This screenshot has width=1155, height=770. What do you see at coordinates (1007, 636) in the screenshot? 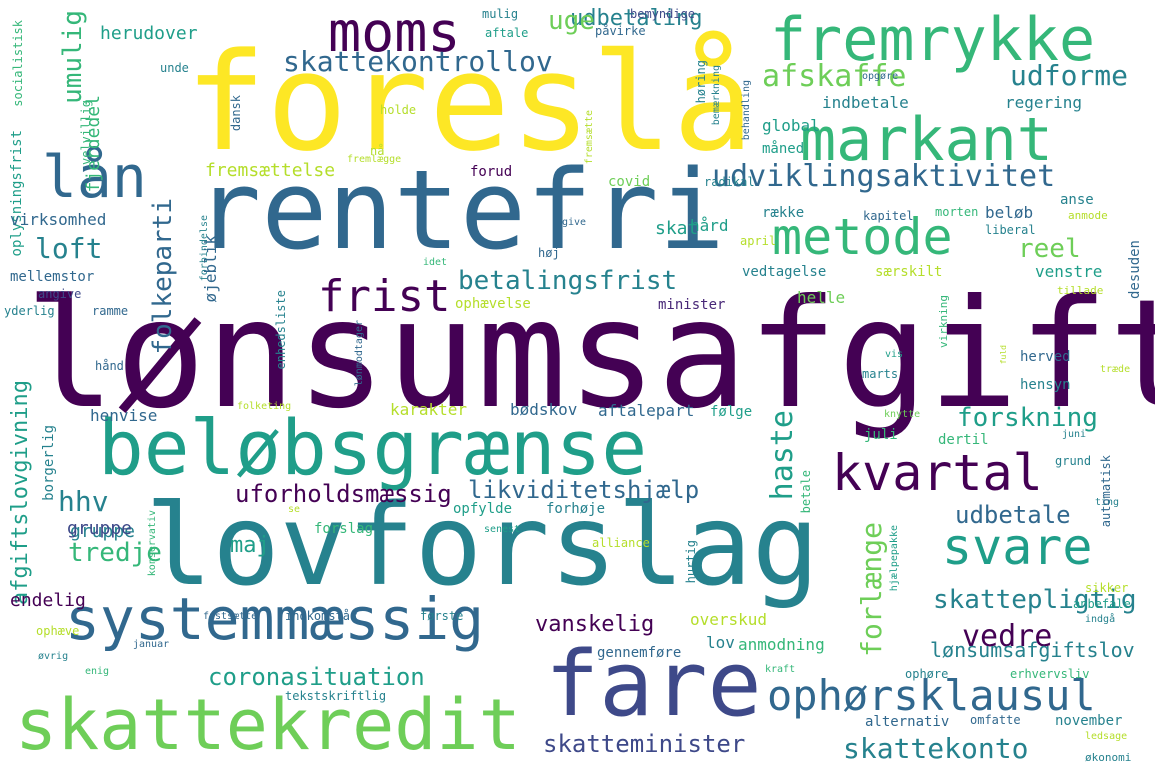
I see `word-vedre: vedre` at bounding box center [1007, 636].